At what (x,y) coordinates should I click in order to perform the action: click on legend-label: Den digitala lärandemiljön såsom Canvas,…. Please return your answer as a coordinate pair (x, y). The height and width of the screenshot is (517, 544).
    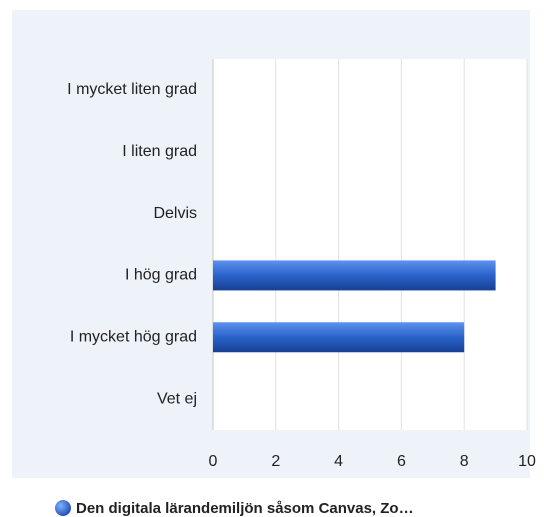
    Looking at the image, I should click on (245, 508).